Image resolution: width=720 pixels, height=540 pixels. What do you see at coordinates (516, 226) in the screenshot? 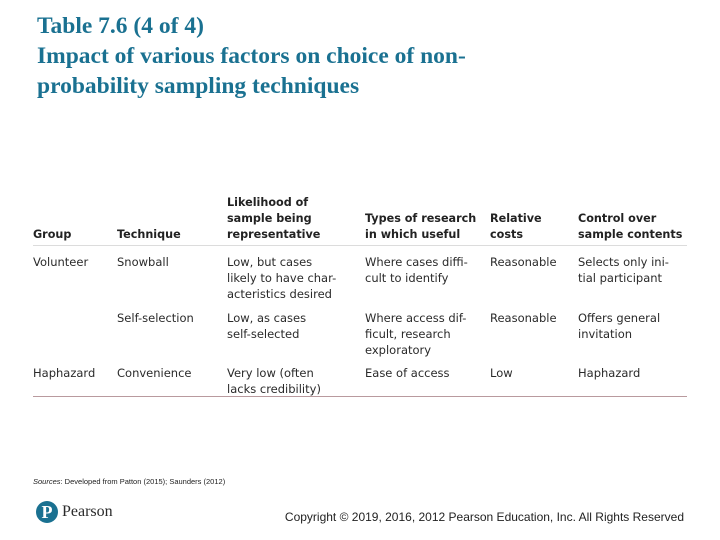
I see `header-relative-costs: Relative costs` at bounding box center [516, 226].